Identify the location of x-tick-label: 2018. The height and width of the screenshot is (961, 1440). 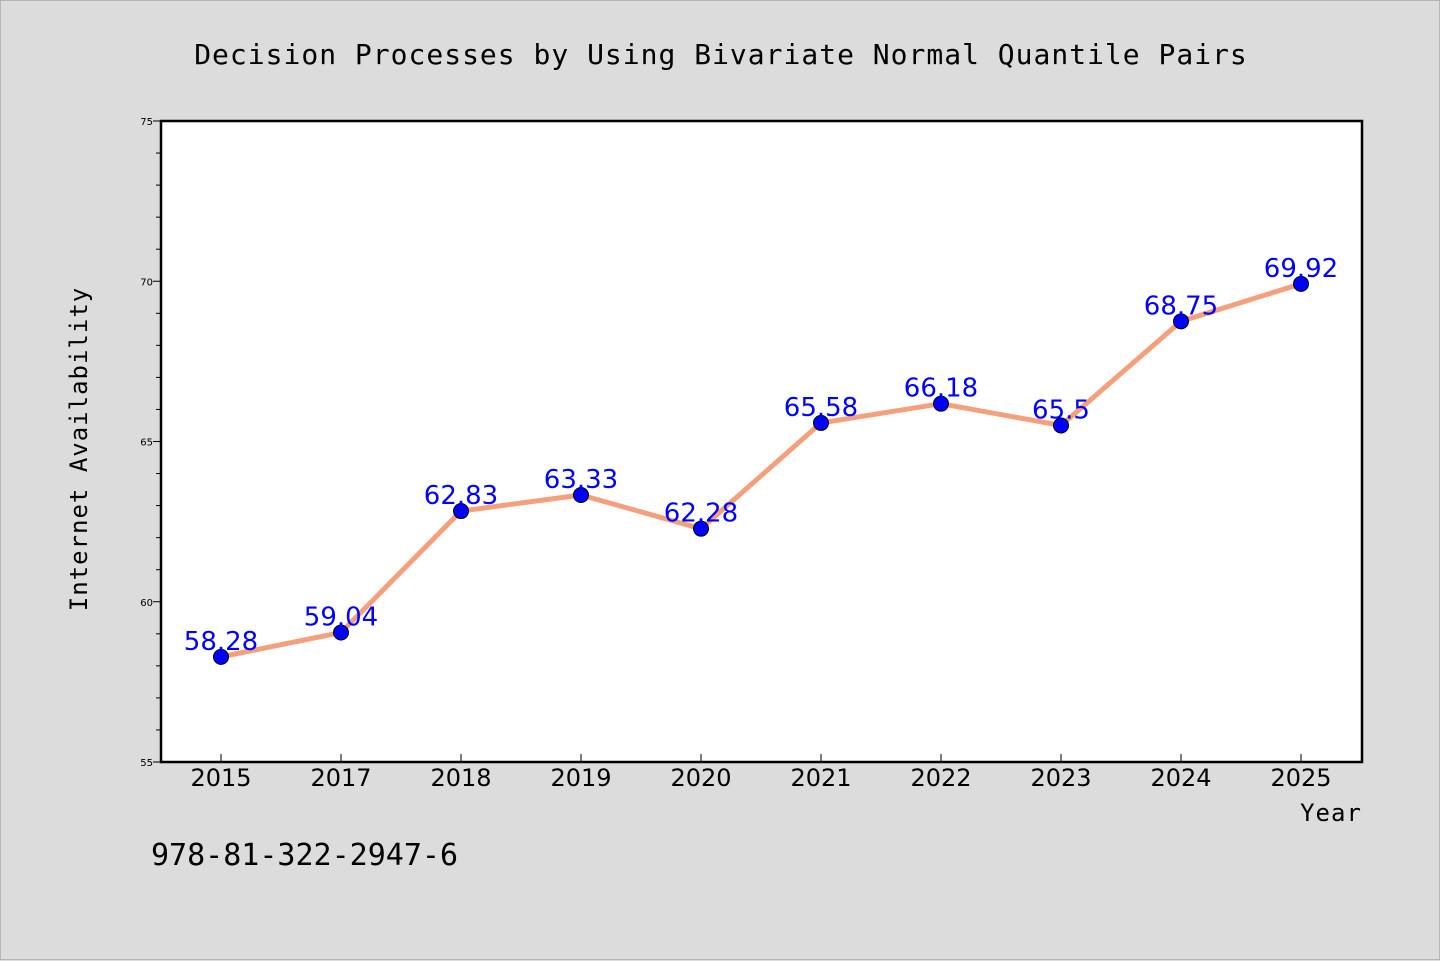
(460, 778).